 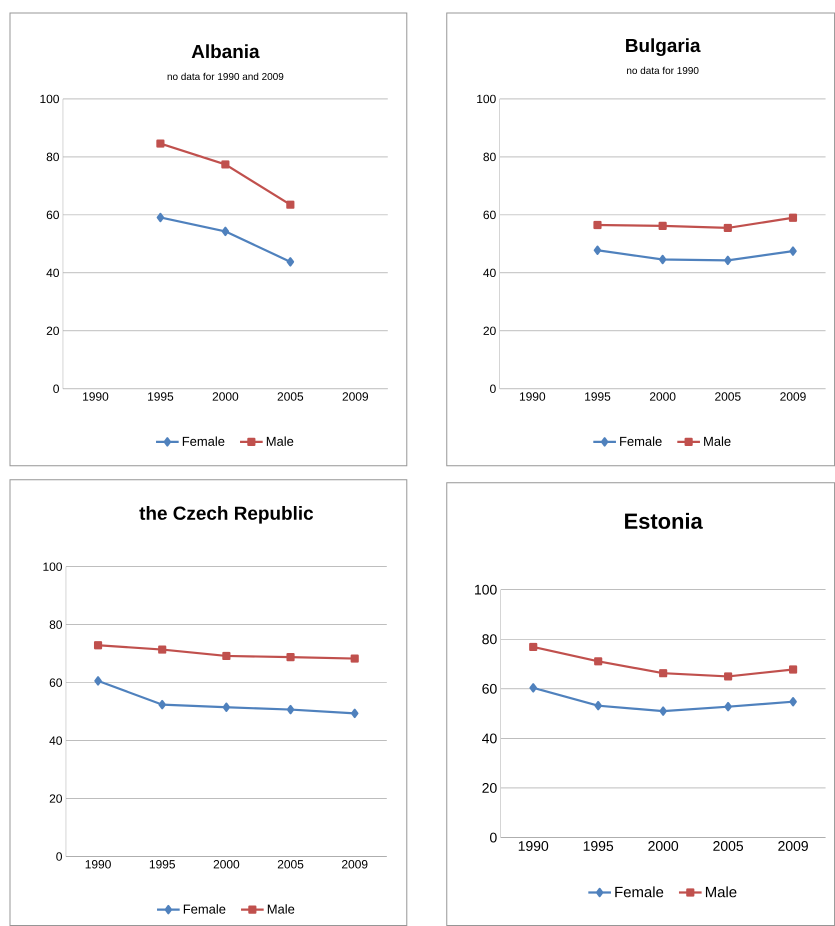 What do you see at coordinates (662, 70) in the screenshot?
I see `chart-subtitle: no data for 1990` at bounding box center [662, 70].